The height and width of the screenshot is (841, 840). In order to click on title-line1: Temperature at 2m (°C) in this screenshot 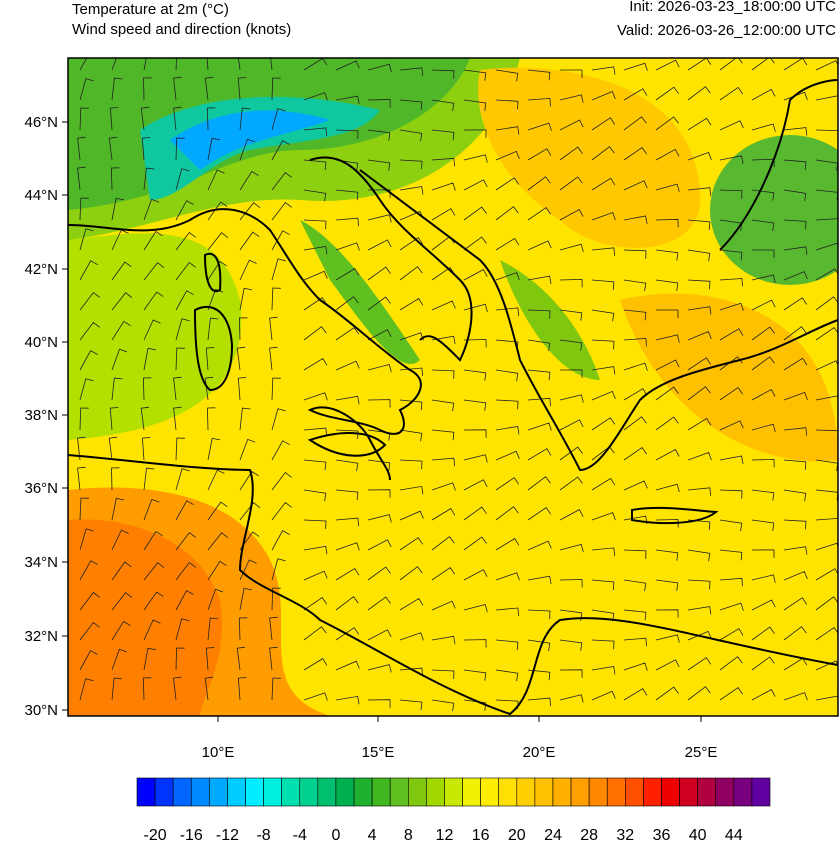, I will do `click(150, 9)`.